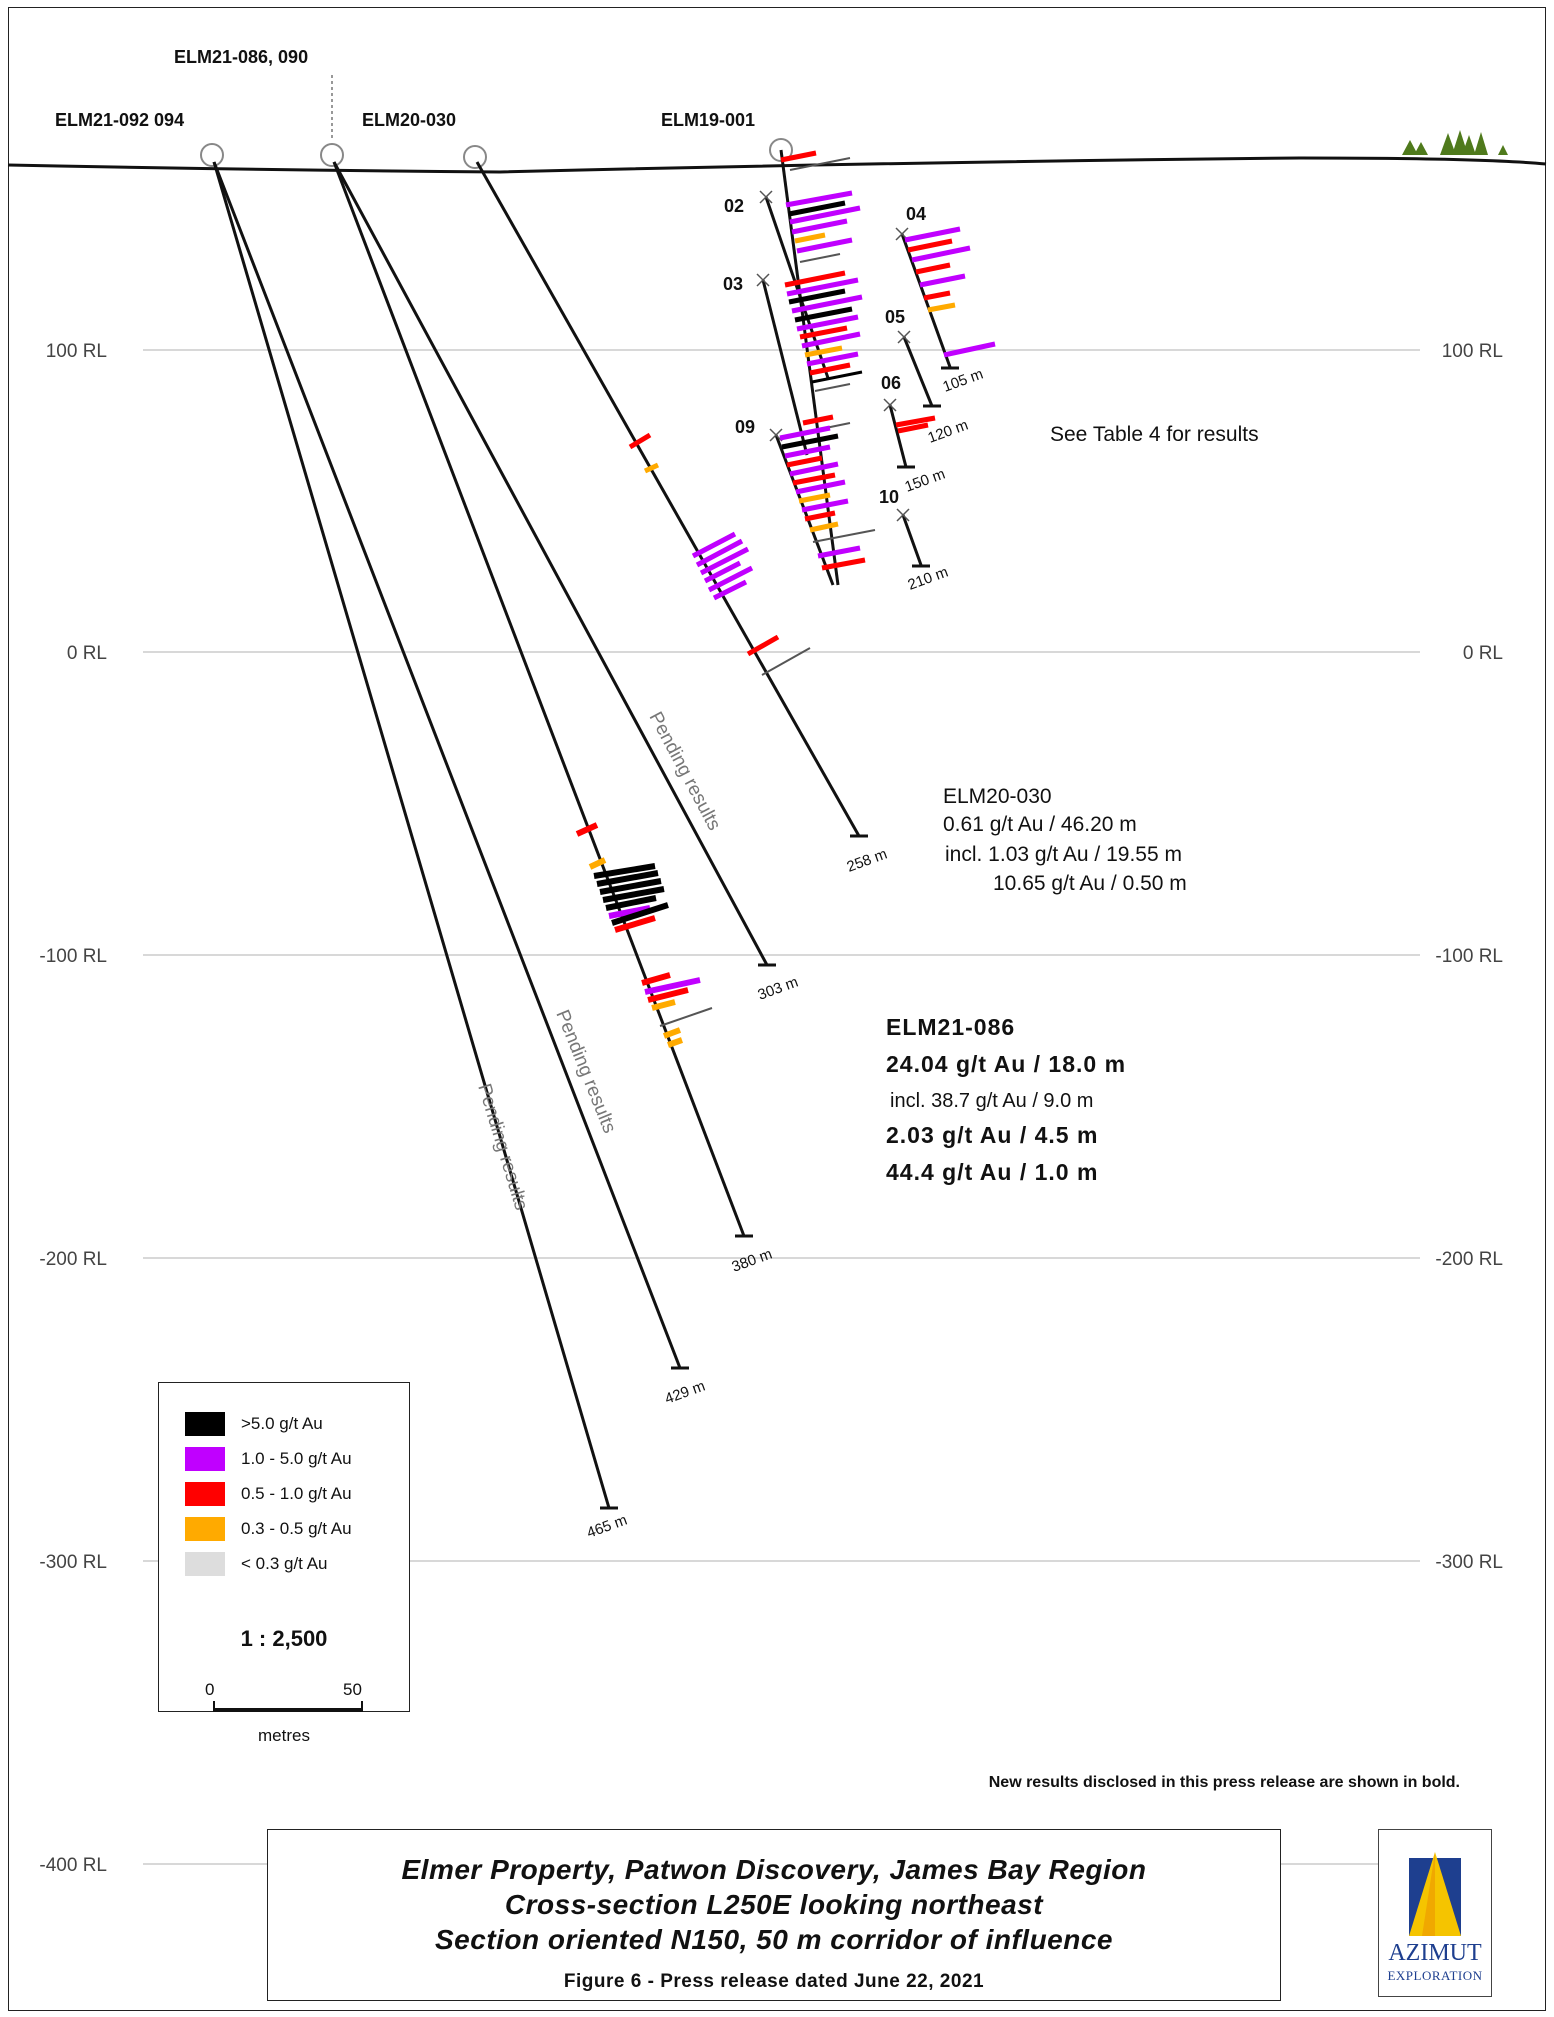 This screenshot has height=2017, width=1554. Describe the element at coordinates (948, 432) in the screenshot. I see `depth-label: 120 m` at that location.